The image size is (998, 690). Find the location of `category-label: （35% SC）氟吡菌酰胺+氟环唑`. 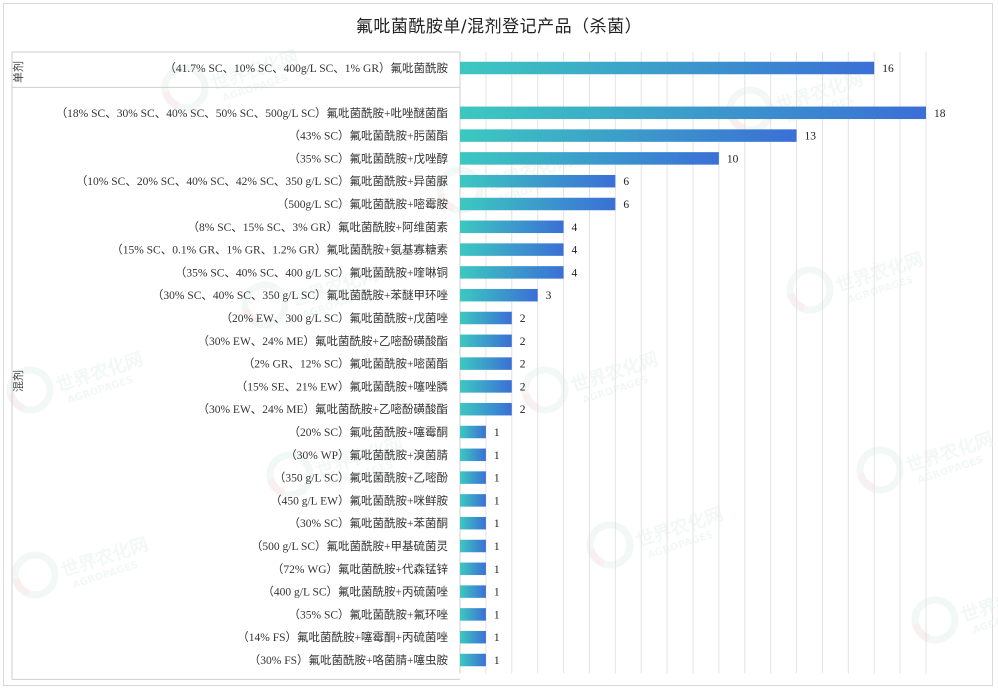

category-label: （35% SC）氟吡菌酰胺+氟环唑 is located at coordinates (368, 614).